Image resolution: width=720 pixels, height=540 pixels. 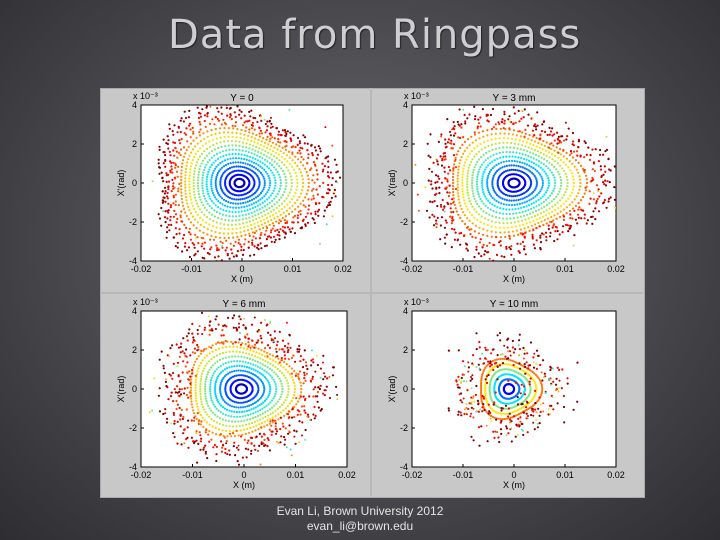 I want to click on exponent-label: x 10⁻³, so click(x=145, y=96).